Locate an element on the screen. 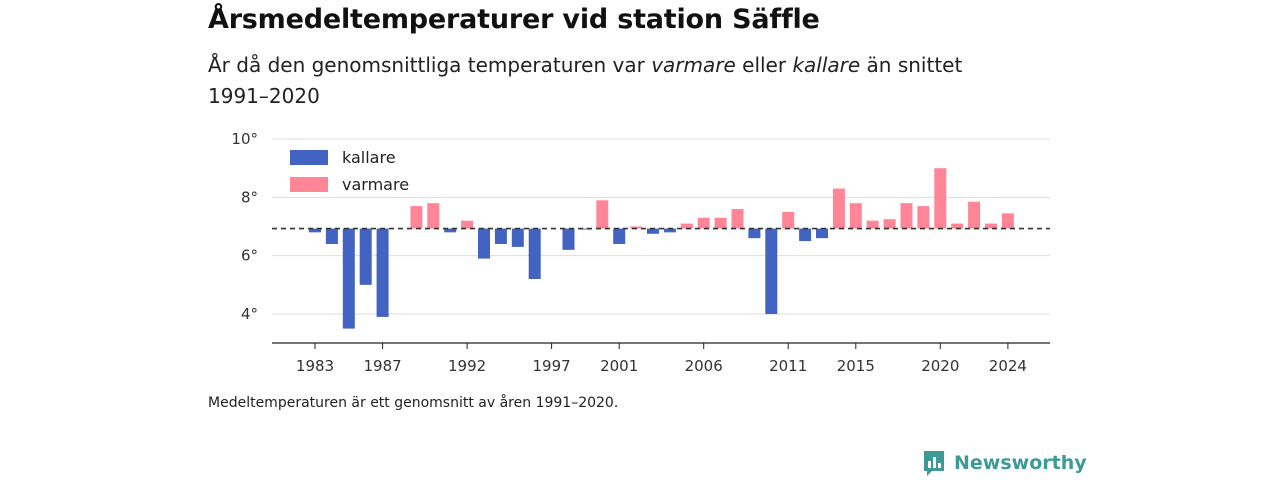 The width and height of the screenshot is (1280, 480). newsworthy-logo-icon is located at coordinates (934, 463).